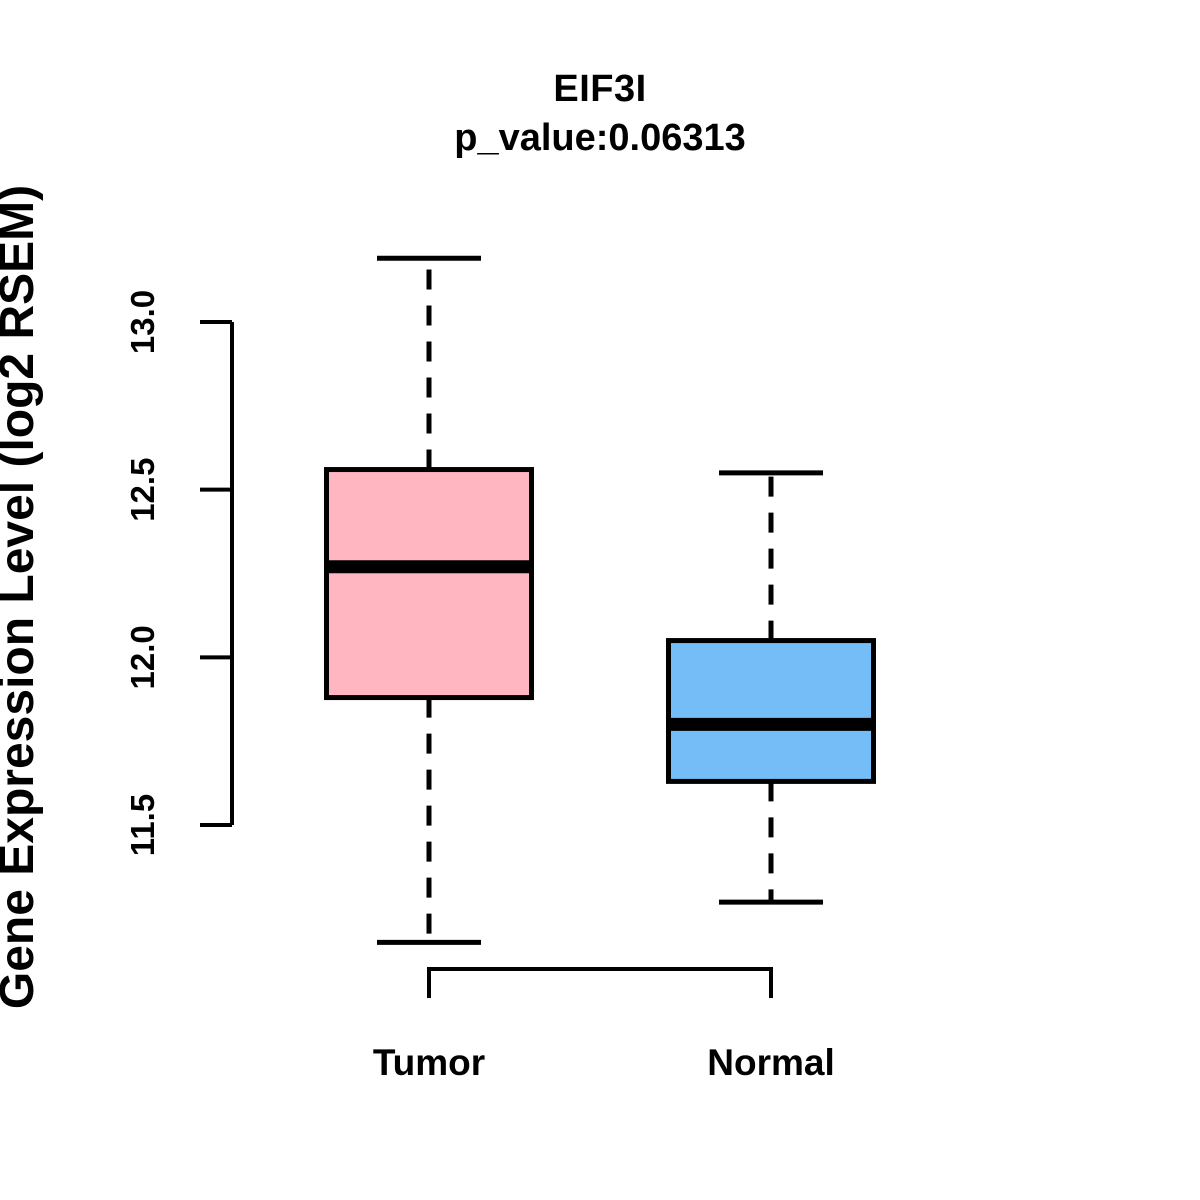  Describe the element at coordinates (429, 1062) in the screenshot. I see `x-axis-label-tumor: Tumor` at that location.